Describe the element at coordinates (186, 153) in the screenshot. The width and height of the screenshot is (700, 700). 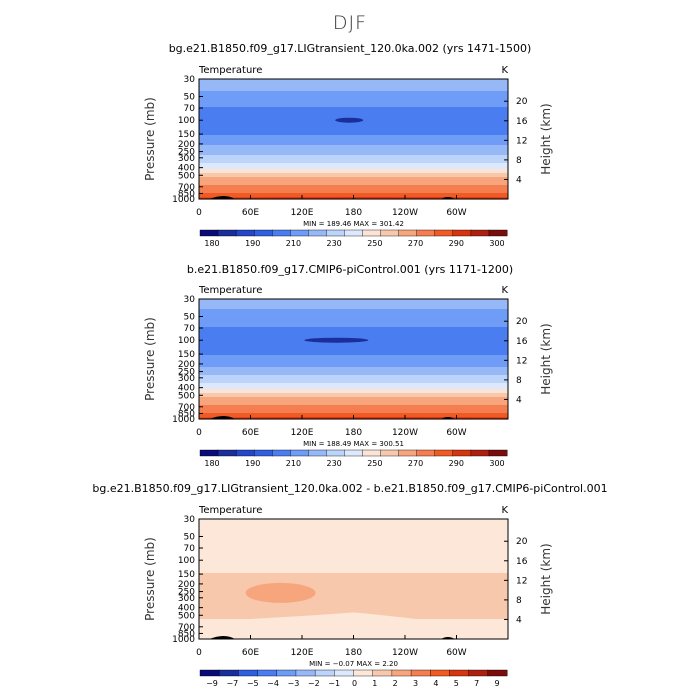
I see `p-tick-label: 250` at that location.